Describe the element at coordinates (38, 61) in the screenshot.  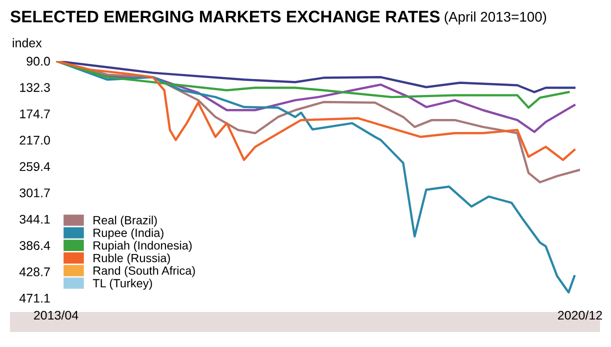
I see `y-tick-label: 90.0` at that location.